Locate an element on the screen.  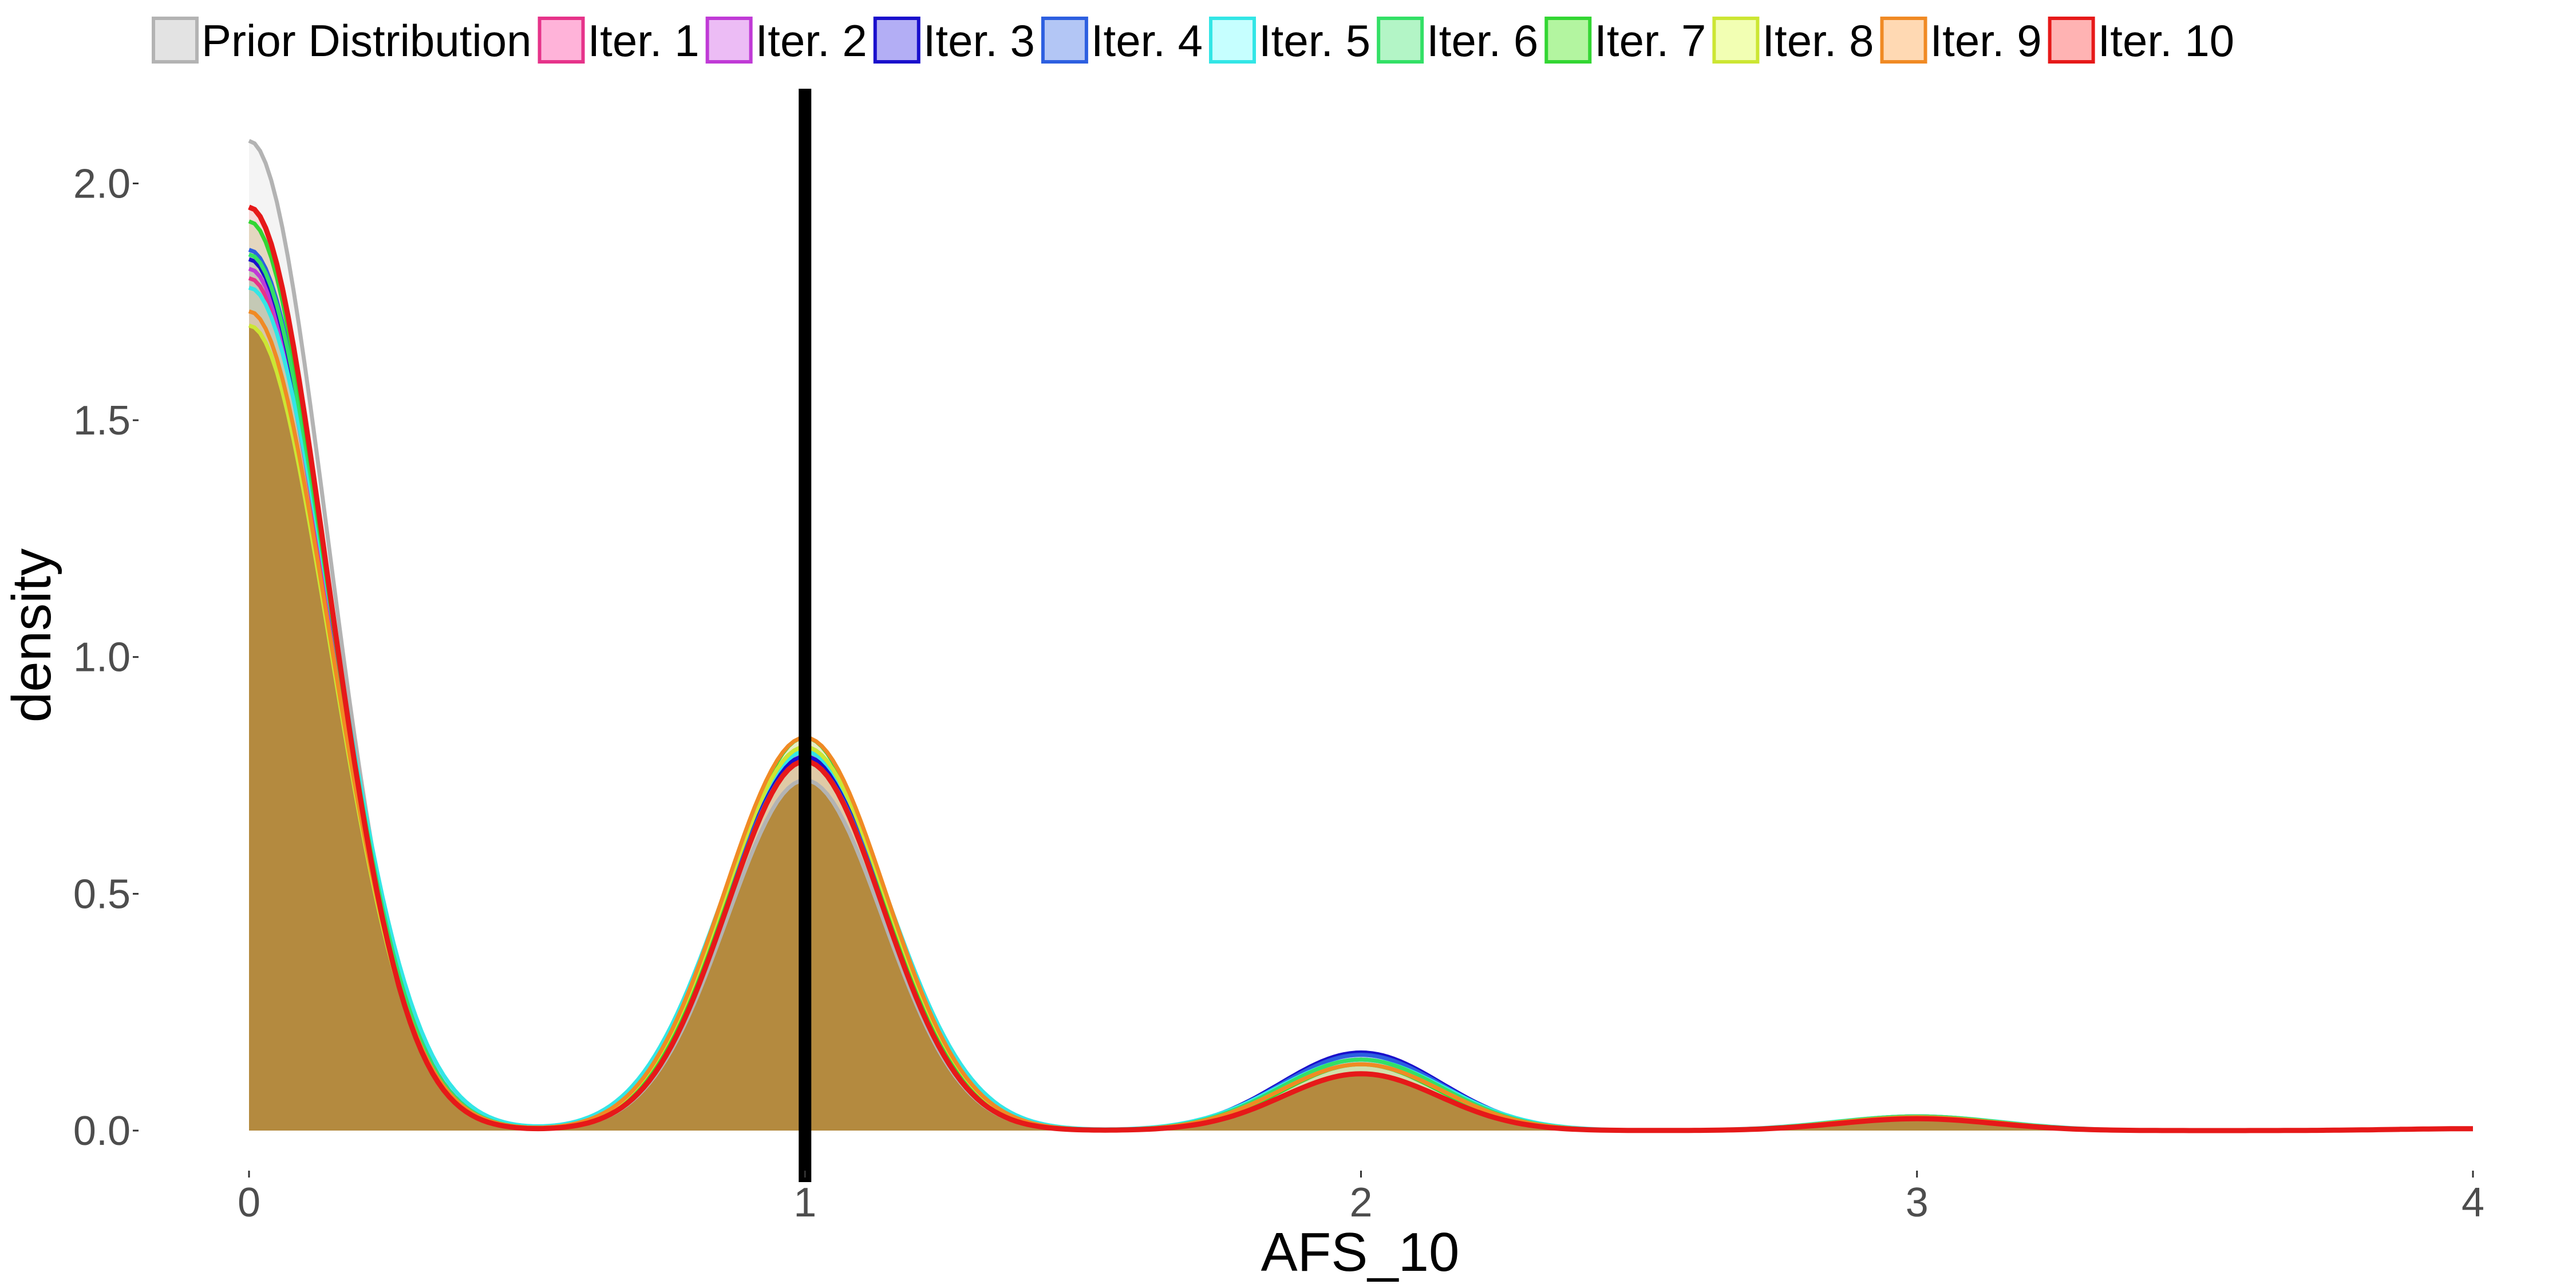
legend-item-6: Iter. 6 is located at coordinates (1457, 40).